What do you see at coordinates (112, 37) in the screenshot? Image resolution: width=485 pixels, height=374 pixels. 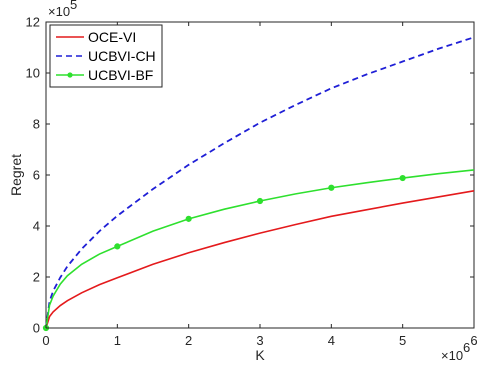 I see `legend-label: OCE-VI` at bounding box center [112, 37].